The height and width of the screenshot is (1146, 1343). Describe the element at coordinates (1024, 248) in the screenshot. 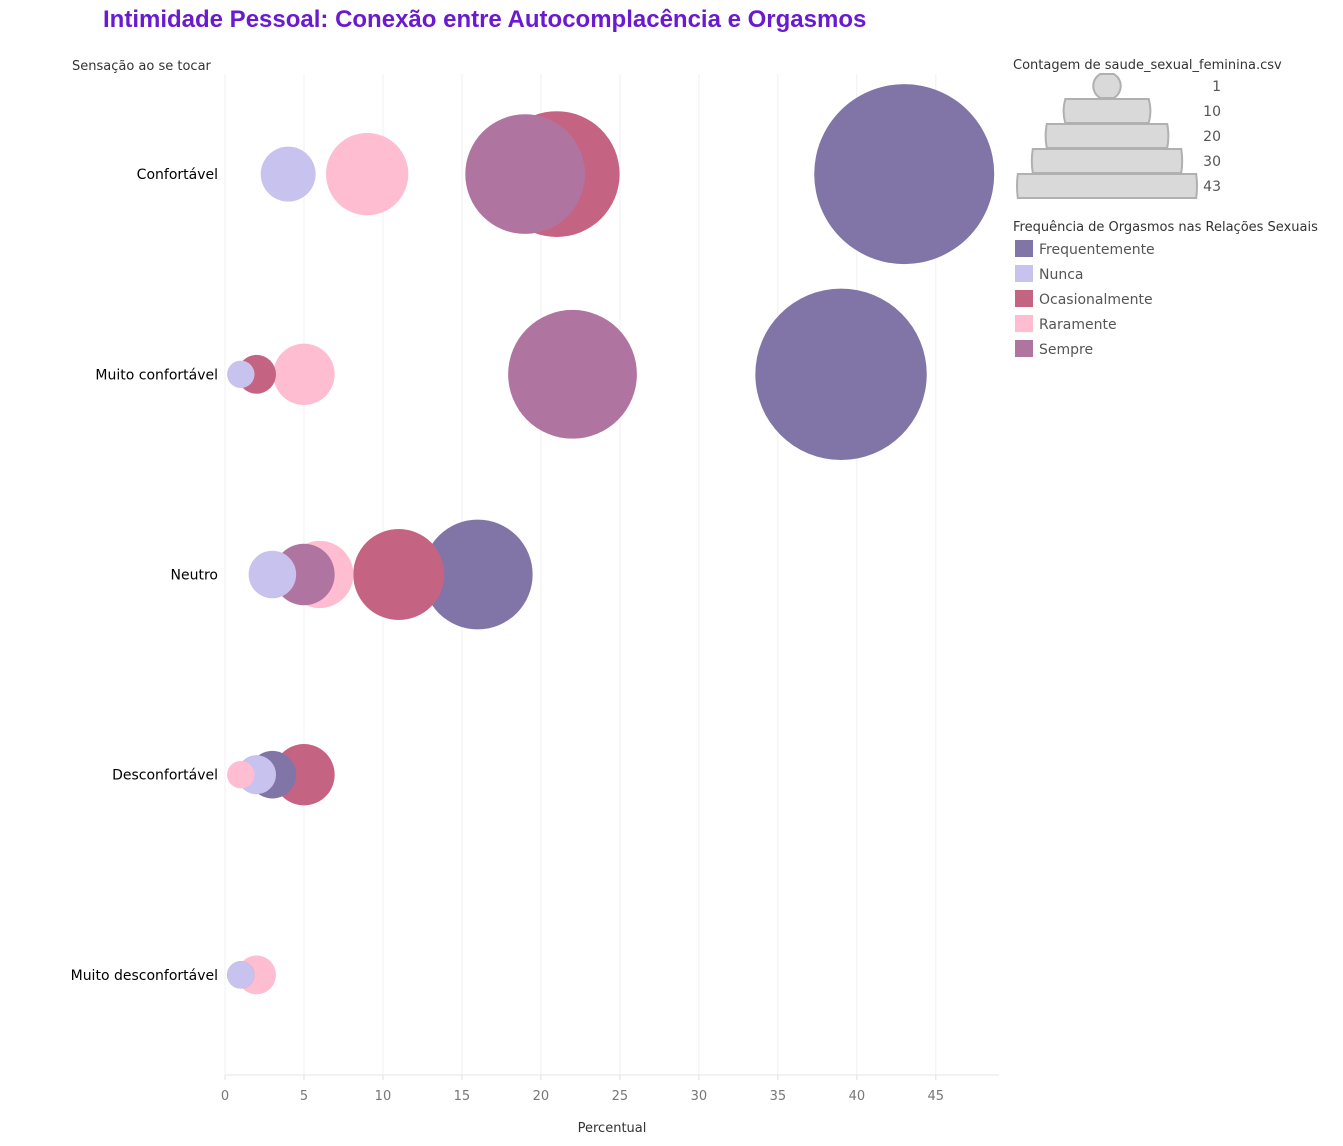

I see `legend-swatch-frequentemente` at that location.